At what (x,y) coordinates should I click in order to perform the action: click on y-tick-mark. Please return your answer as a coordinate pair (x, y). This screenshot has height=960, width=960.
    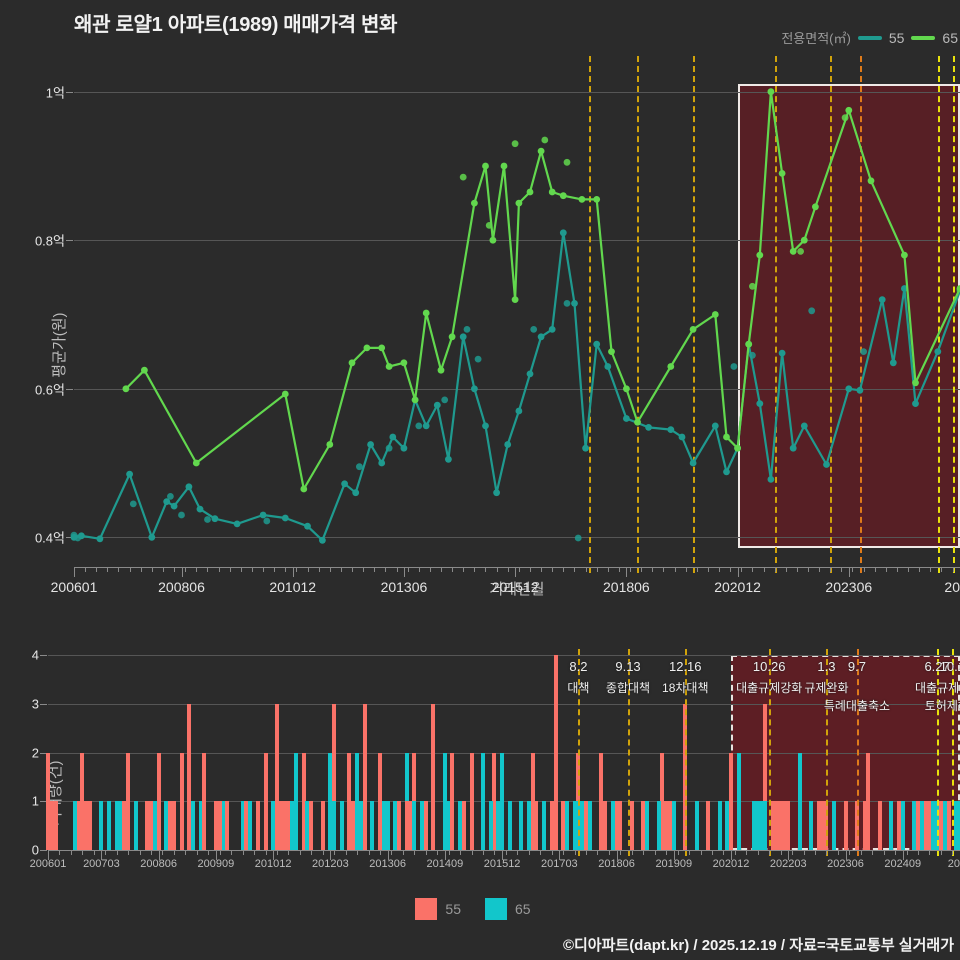
    Looking at the image, I should click on (69, 241).